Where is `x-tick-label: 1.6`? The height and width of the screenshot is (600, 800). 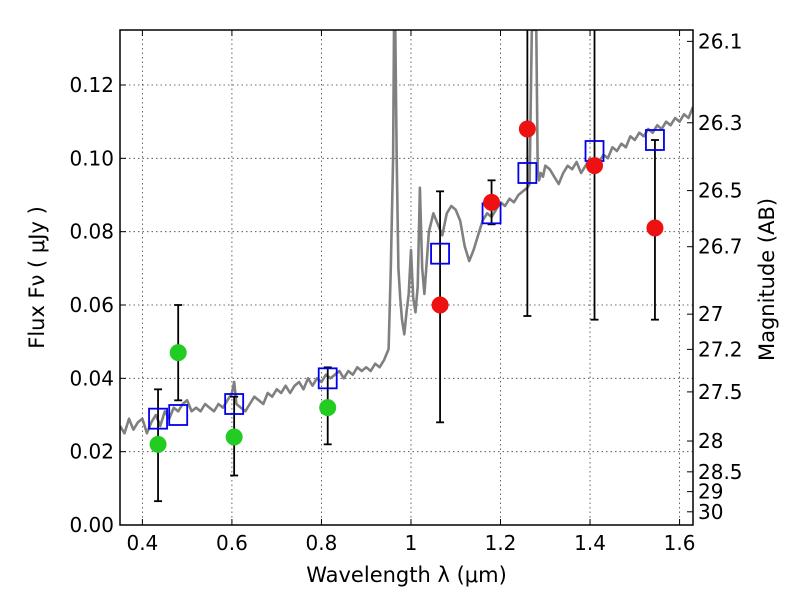
x-tick-label: 1.6 is located at coordinates (680, 543).